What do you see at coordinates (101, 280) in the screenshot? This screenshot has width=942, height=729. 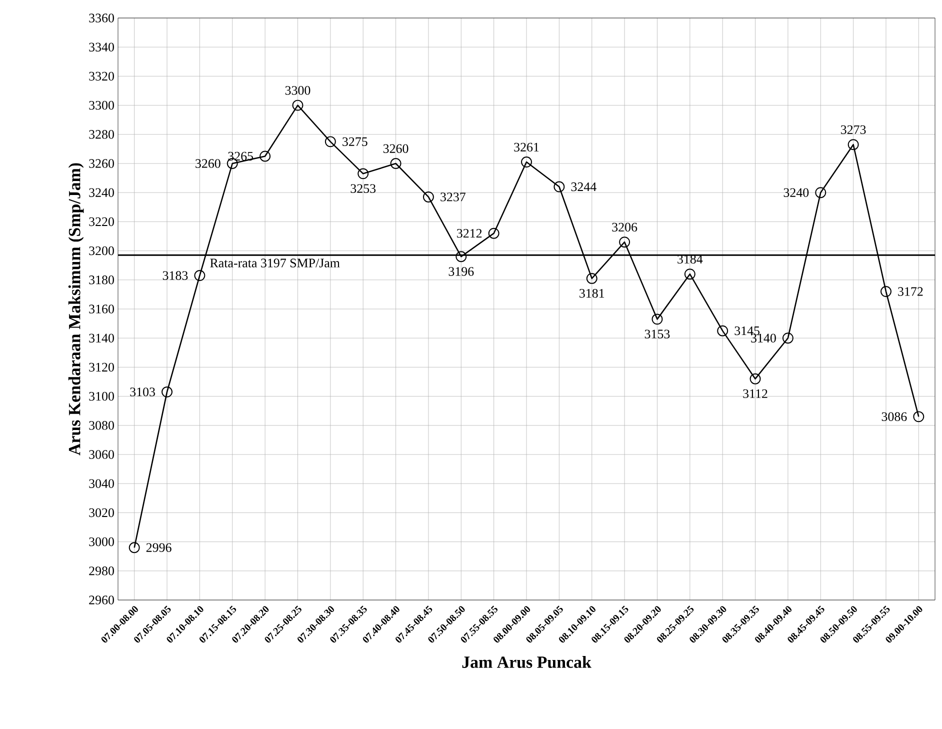 I see `y-tick-label: 3180` at bounding box center [101, 280].